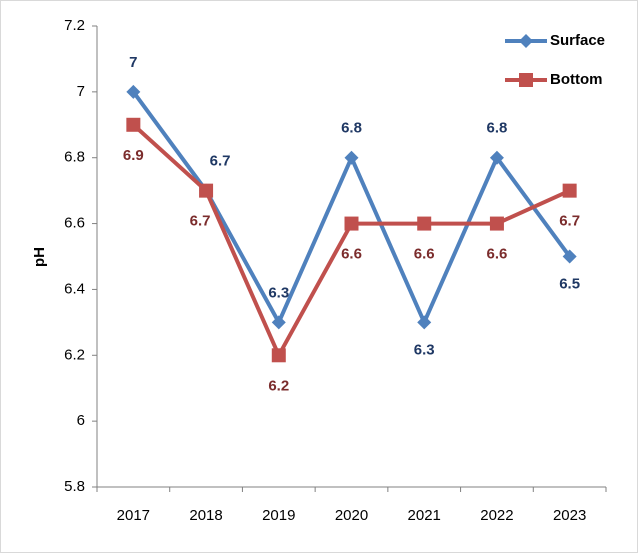 Image resolution: width=640 pixels, height=554 pixels. I want to click on y-tick-label: 6.2, so click(74, 354).